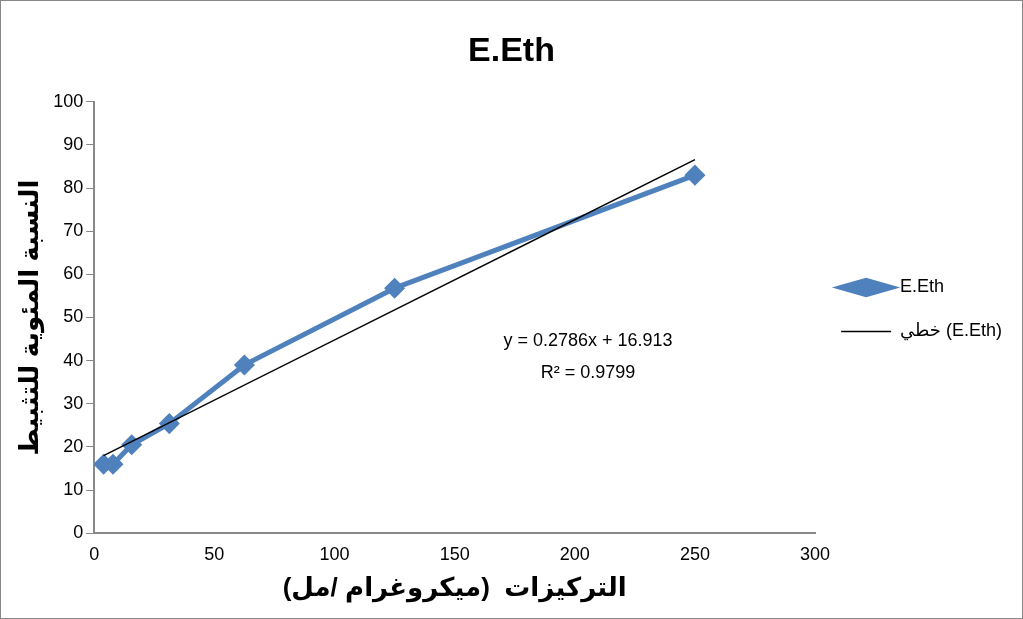  I want to click on y-tick-label: 20, so click(73, 445).